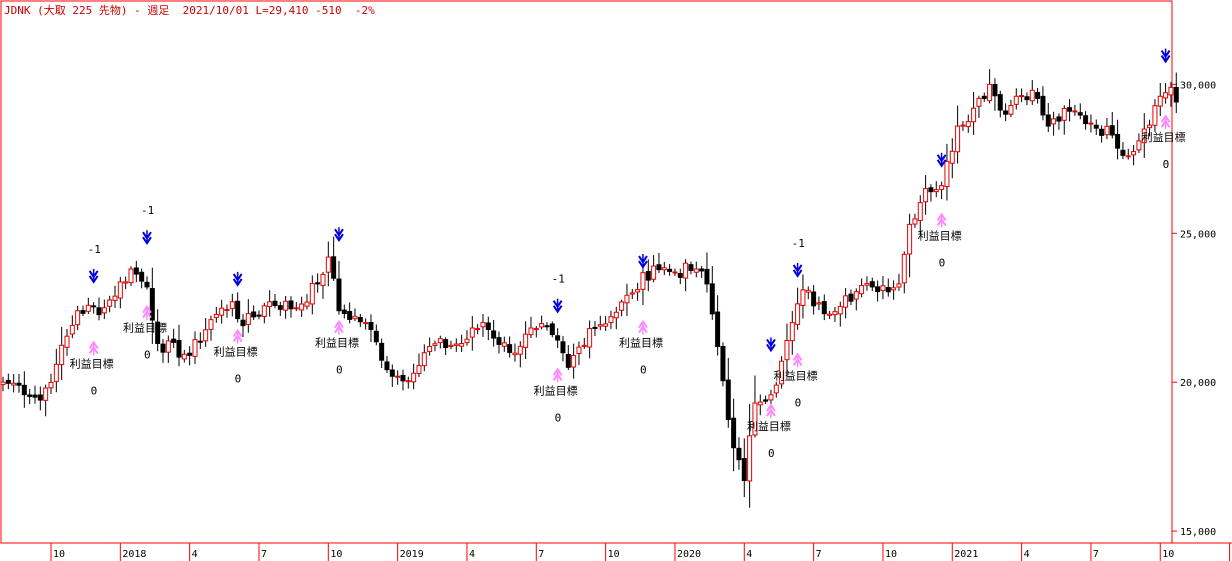 The height and width of the screenshot is (561, 1232). Describe the element at coordinates (215, 10) in the screenshot. I see `quote-date: 2021/10/01` at that location.